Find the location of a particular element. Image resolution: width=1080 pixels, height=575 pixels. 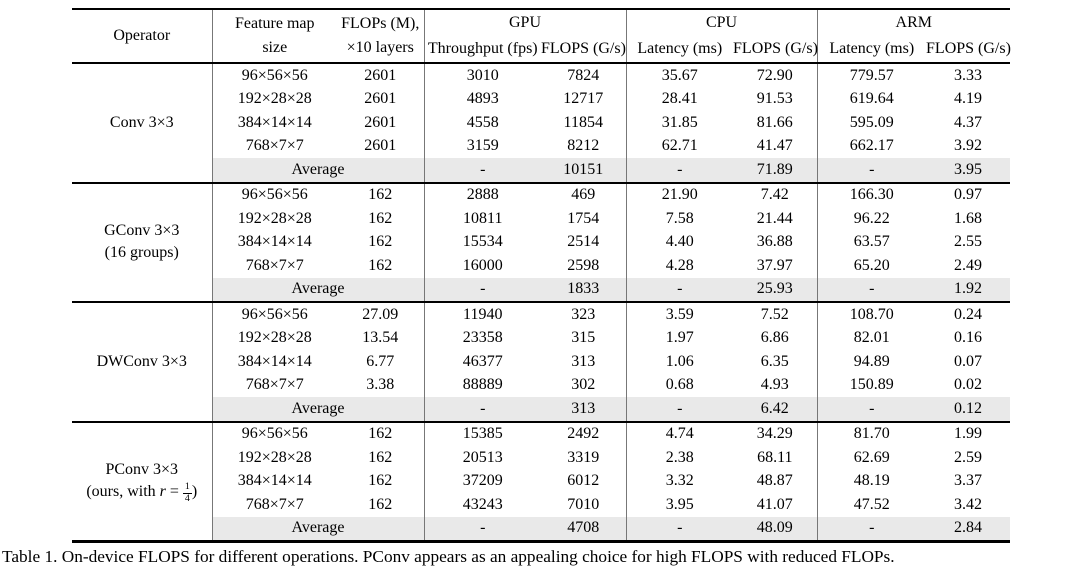

cpu-flops-cell: 34.29 is located at coordinates (775, 433).